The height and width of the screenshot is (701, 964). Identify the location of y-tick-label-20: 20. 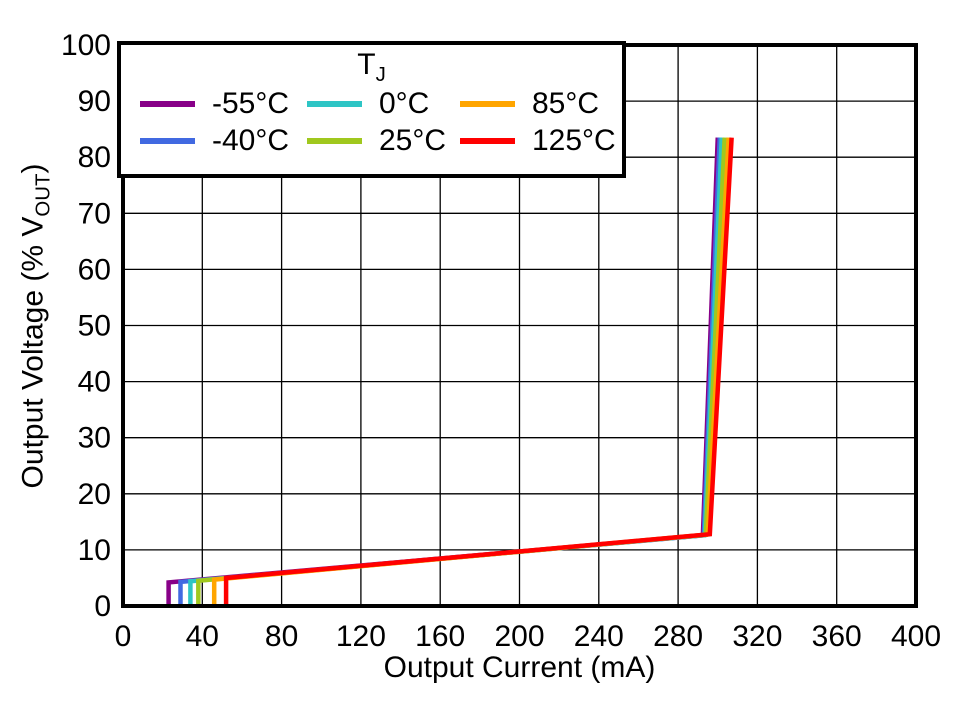
(94, 494).